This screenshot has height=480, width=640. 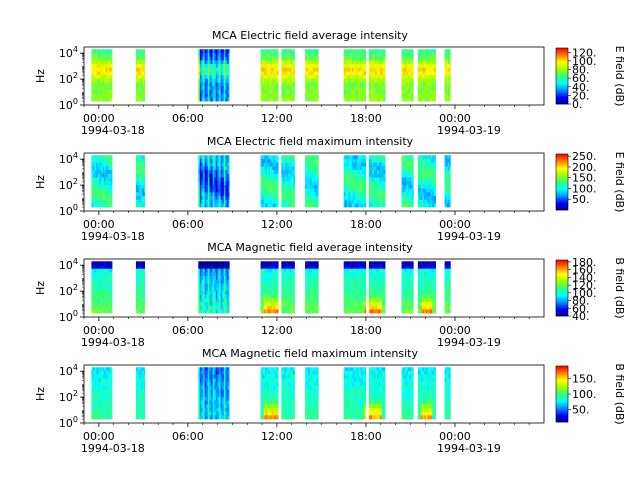 I want to click on colorbar-tick-label: 80., so click(x=581, y=70).